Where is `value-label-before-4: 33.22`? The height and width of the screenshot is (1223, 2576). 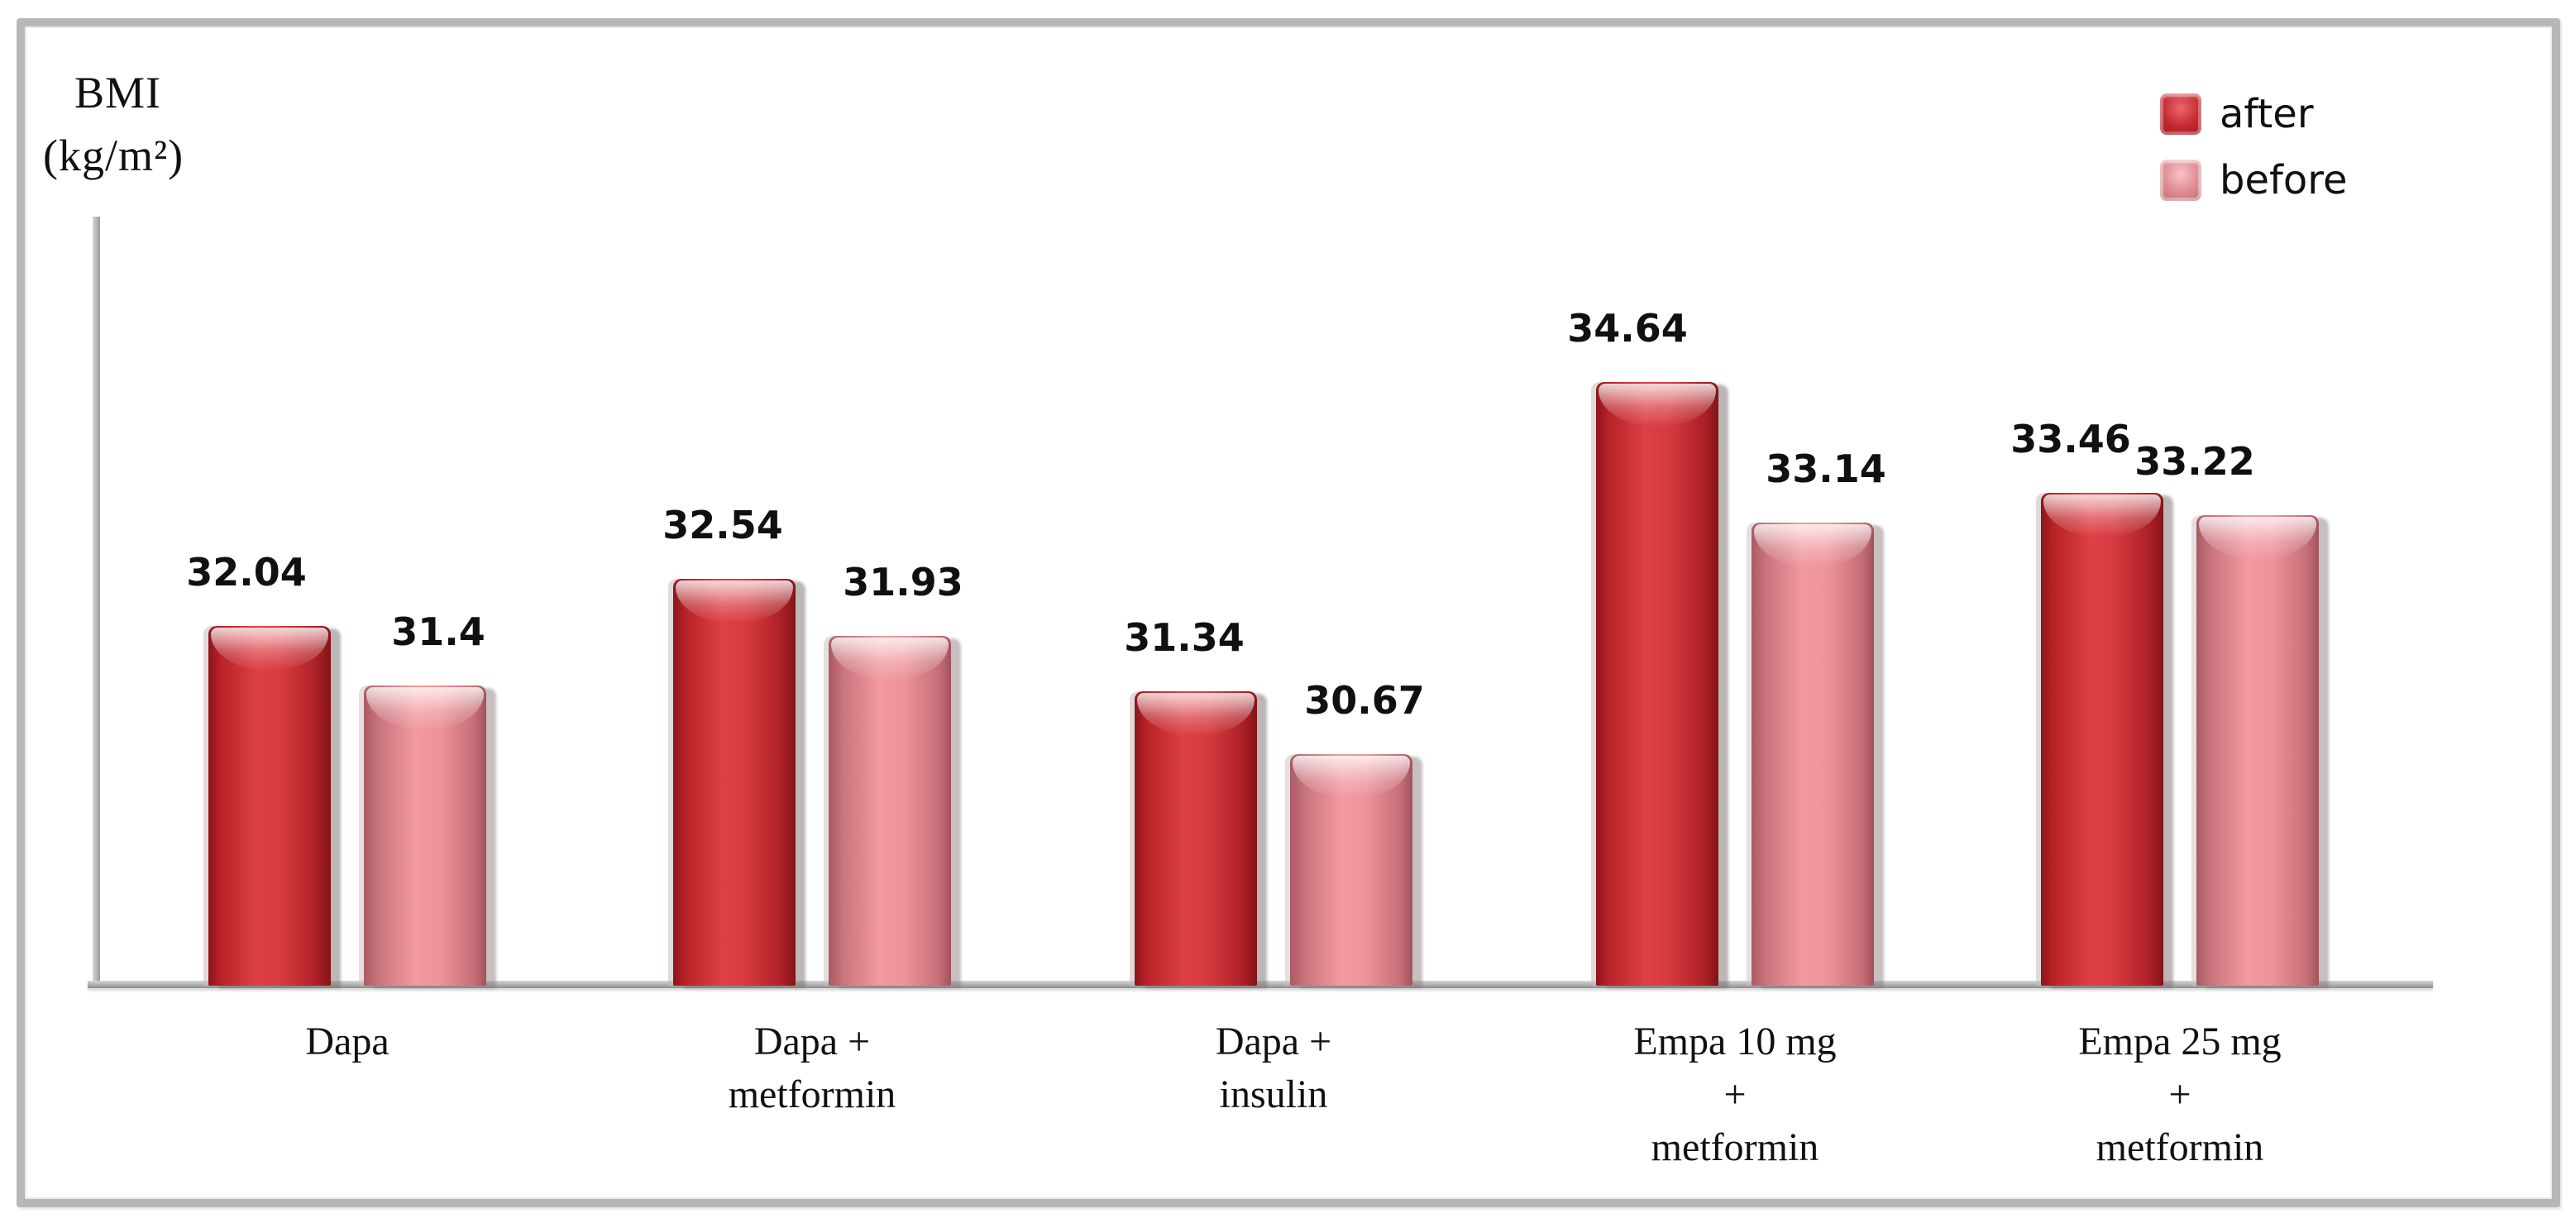
value-label-before-4: 33.22 is located at coordinates (2194, 461).